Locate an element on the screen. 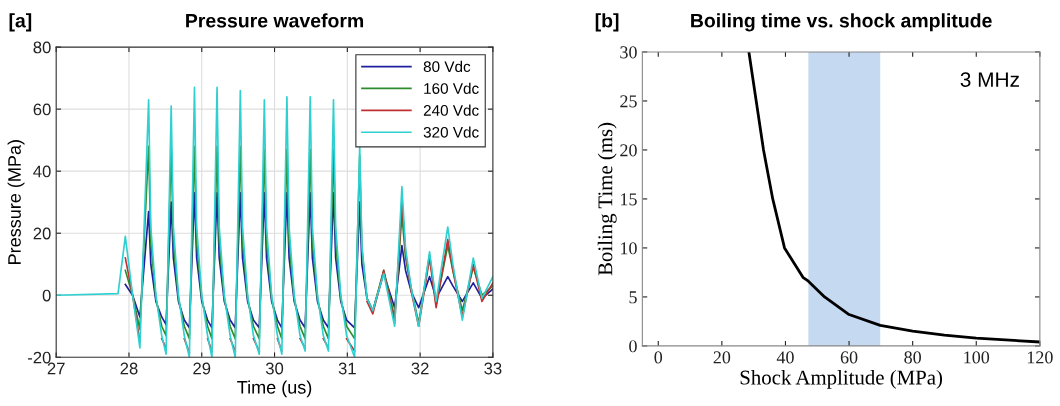 Image resolution: width=1060 pixels, height=406 pixels. legend-label: 80 Vdc is located at coordinates (447, 66).